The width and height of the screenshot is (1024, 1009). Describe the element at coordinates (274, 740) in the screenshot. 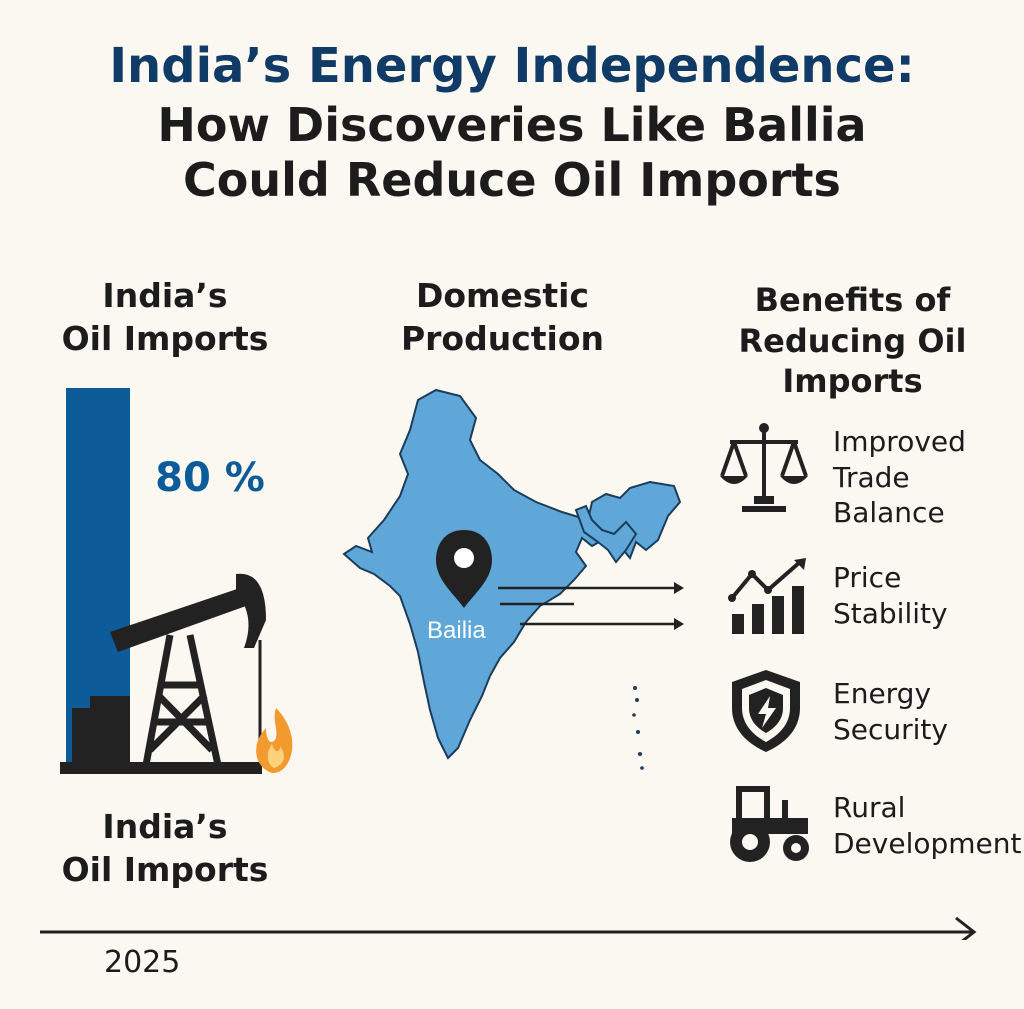

I see `flame-icon` at that location.